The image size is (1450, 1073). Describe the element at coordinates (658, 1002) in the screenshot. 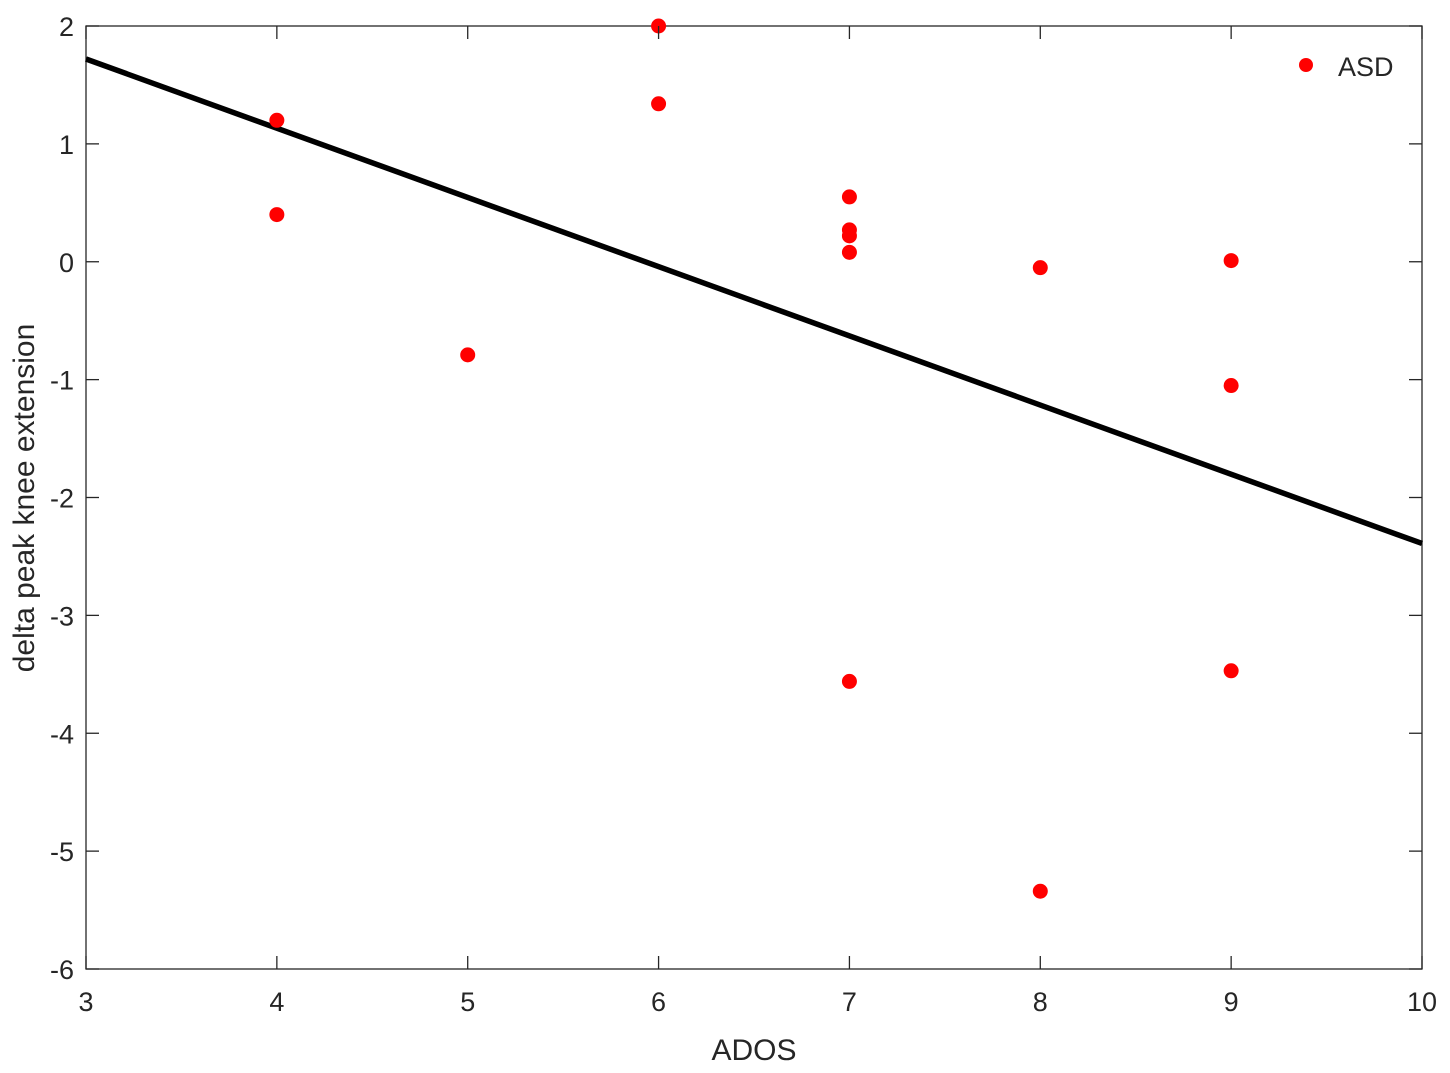

I see `x-tick-label: 6` at that location.